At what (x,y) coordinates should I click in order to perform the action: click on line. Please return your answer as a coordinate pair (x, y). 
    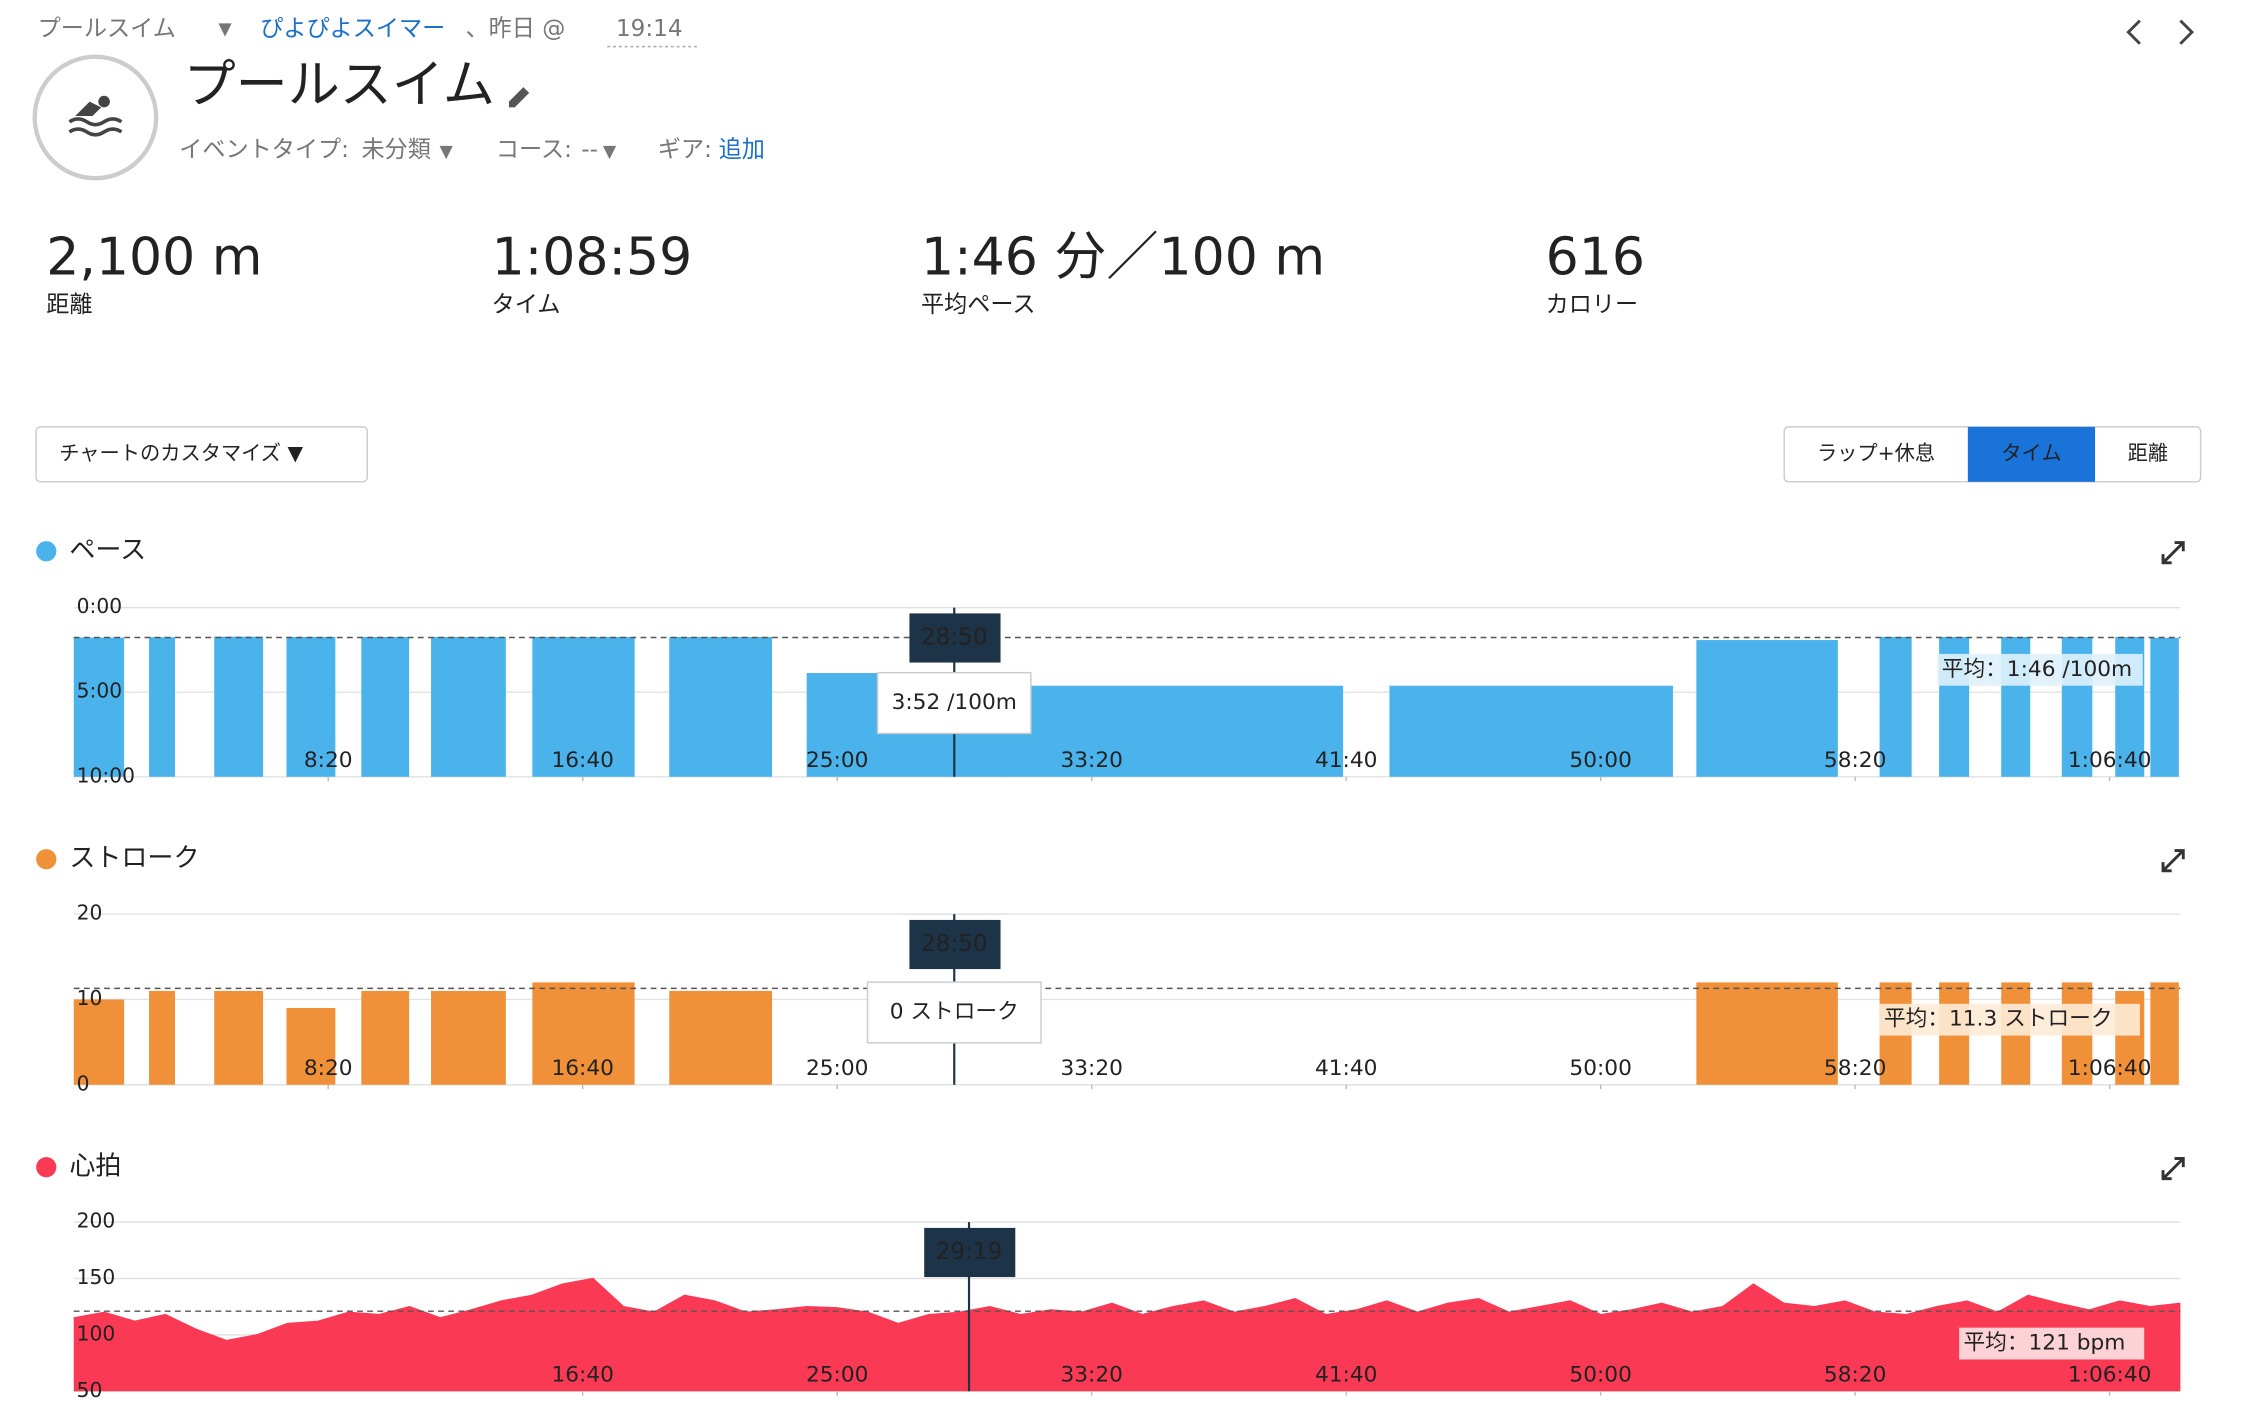
    Looking at the image, I should click on (1127, 1309).